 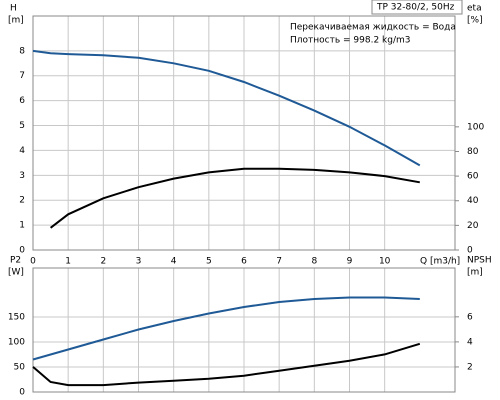 I want to click on y-axis-unit: [W], so click(x=16, y=273).